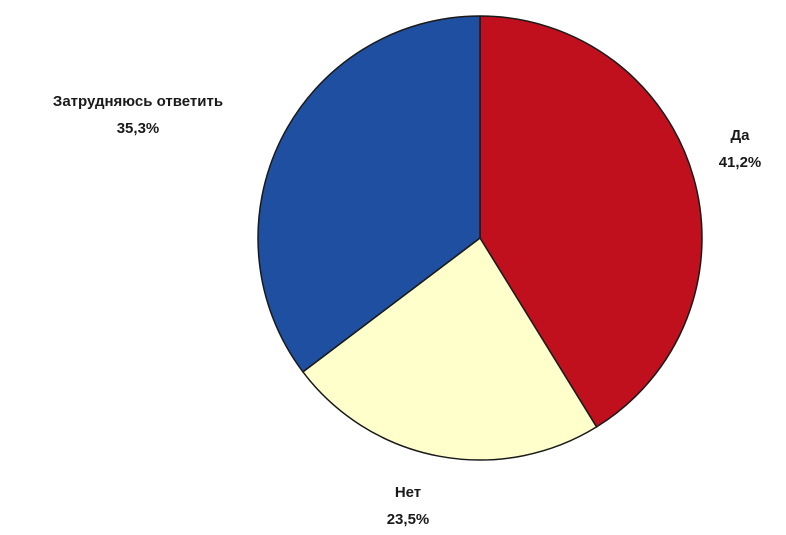  I want to click on slice-value-label-1: 41,2%, so click(740, 162).